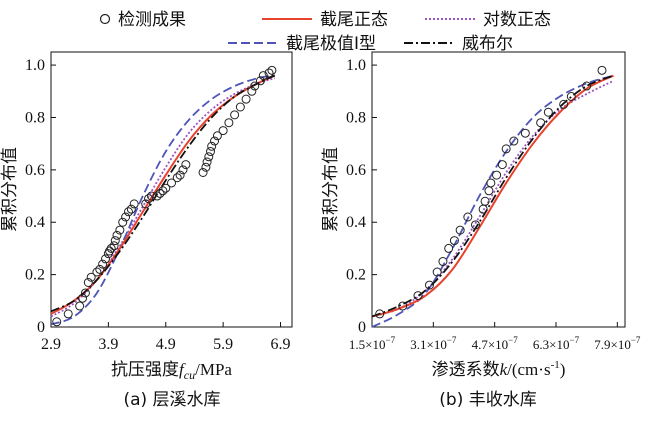 This screenshot has width=650, height=421. Describe the element at coordinates (372, 343) in the screenshot. I see `x-tick-label: 1.5×10⁻⁷` at that location.